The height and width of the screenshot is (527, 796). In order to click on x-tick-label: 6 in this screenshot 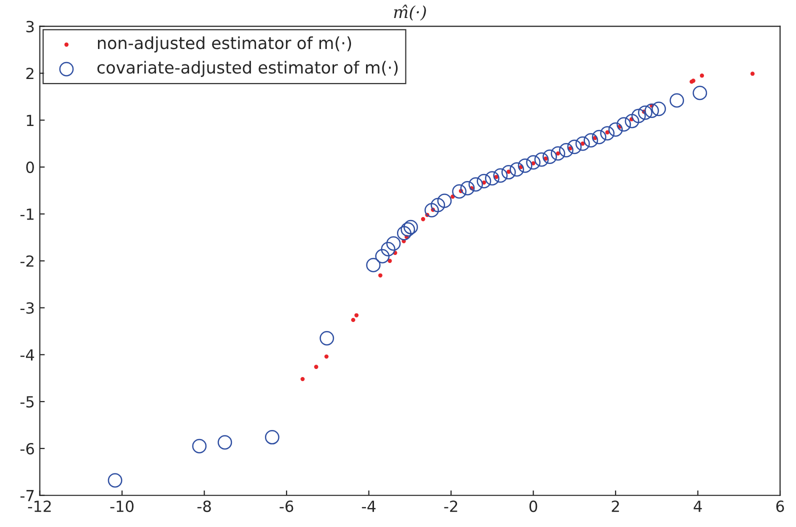, I will do `click(780, 506)`.